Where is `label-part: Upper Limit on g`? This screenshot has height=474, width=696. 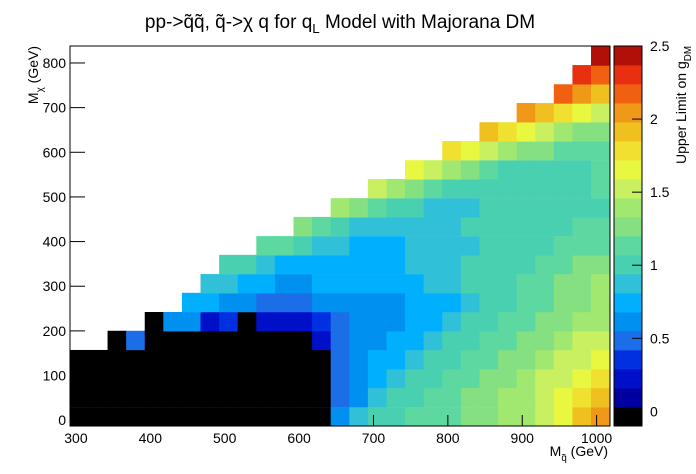 label-part: Upper Limit on g is located at coordinates (681, 112).